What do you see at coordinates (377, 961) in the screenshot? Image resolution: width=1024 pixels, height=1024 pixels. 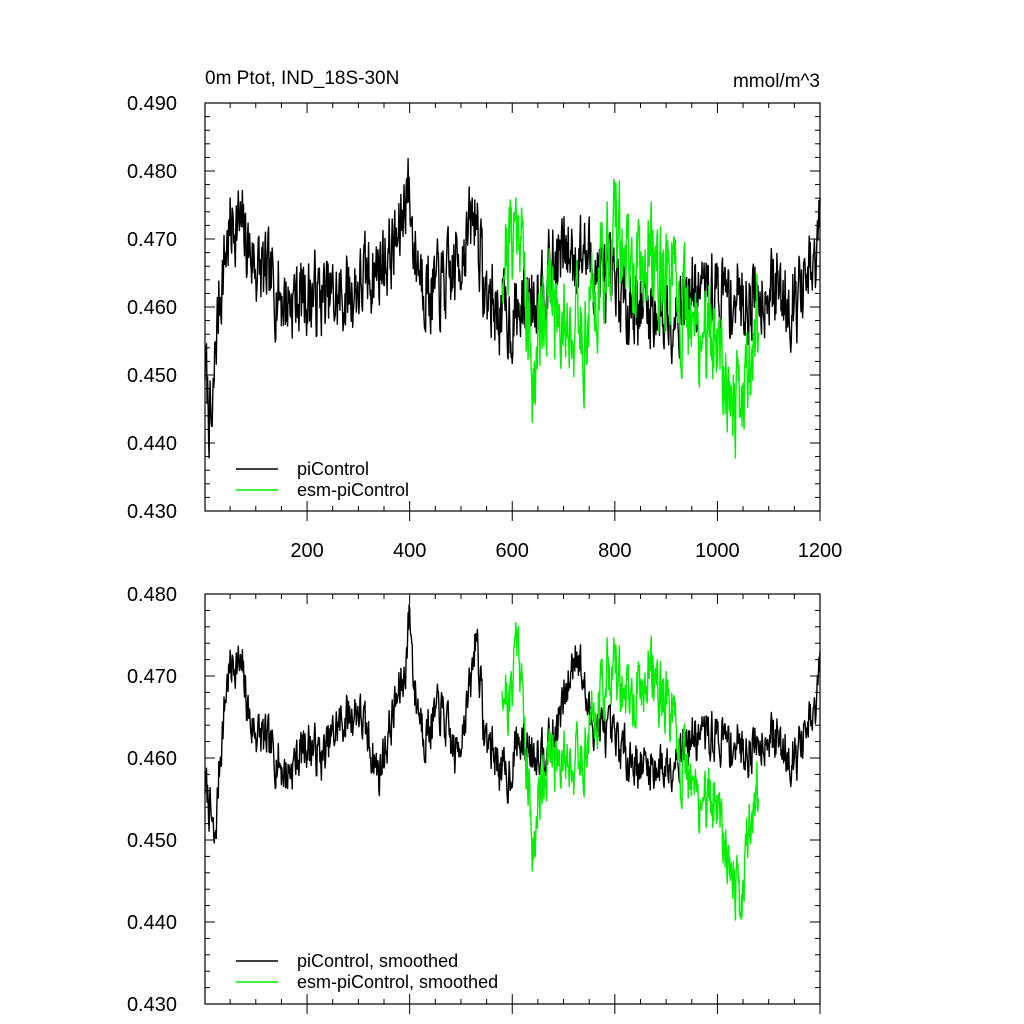 I see `legend-label-picontrol-smoothed: piControl, smoothed` at bounding box center [377, 961].